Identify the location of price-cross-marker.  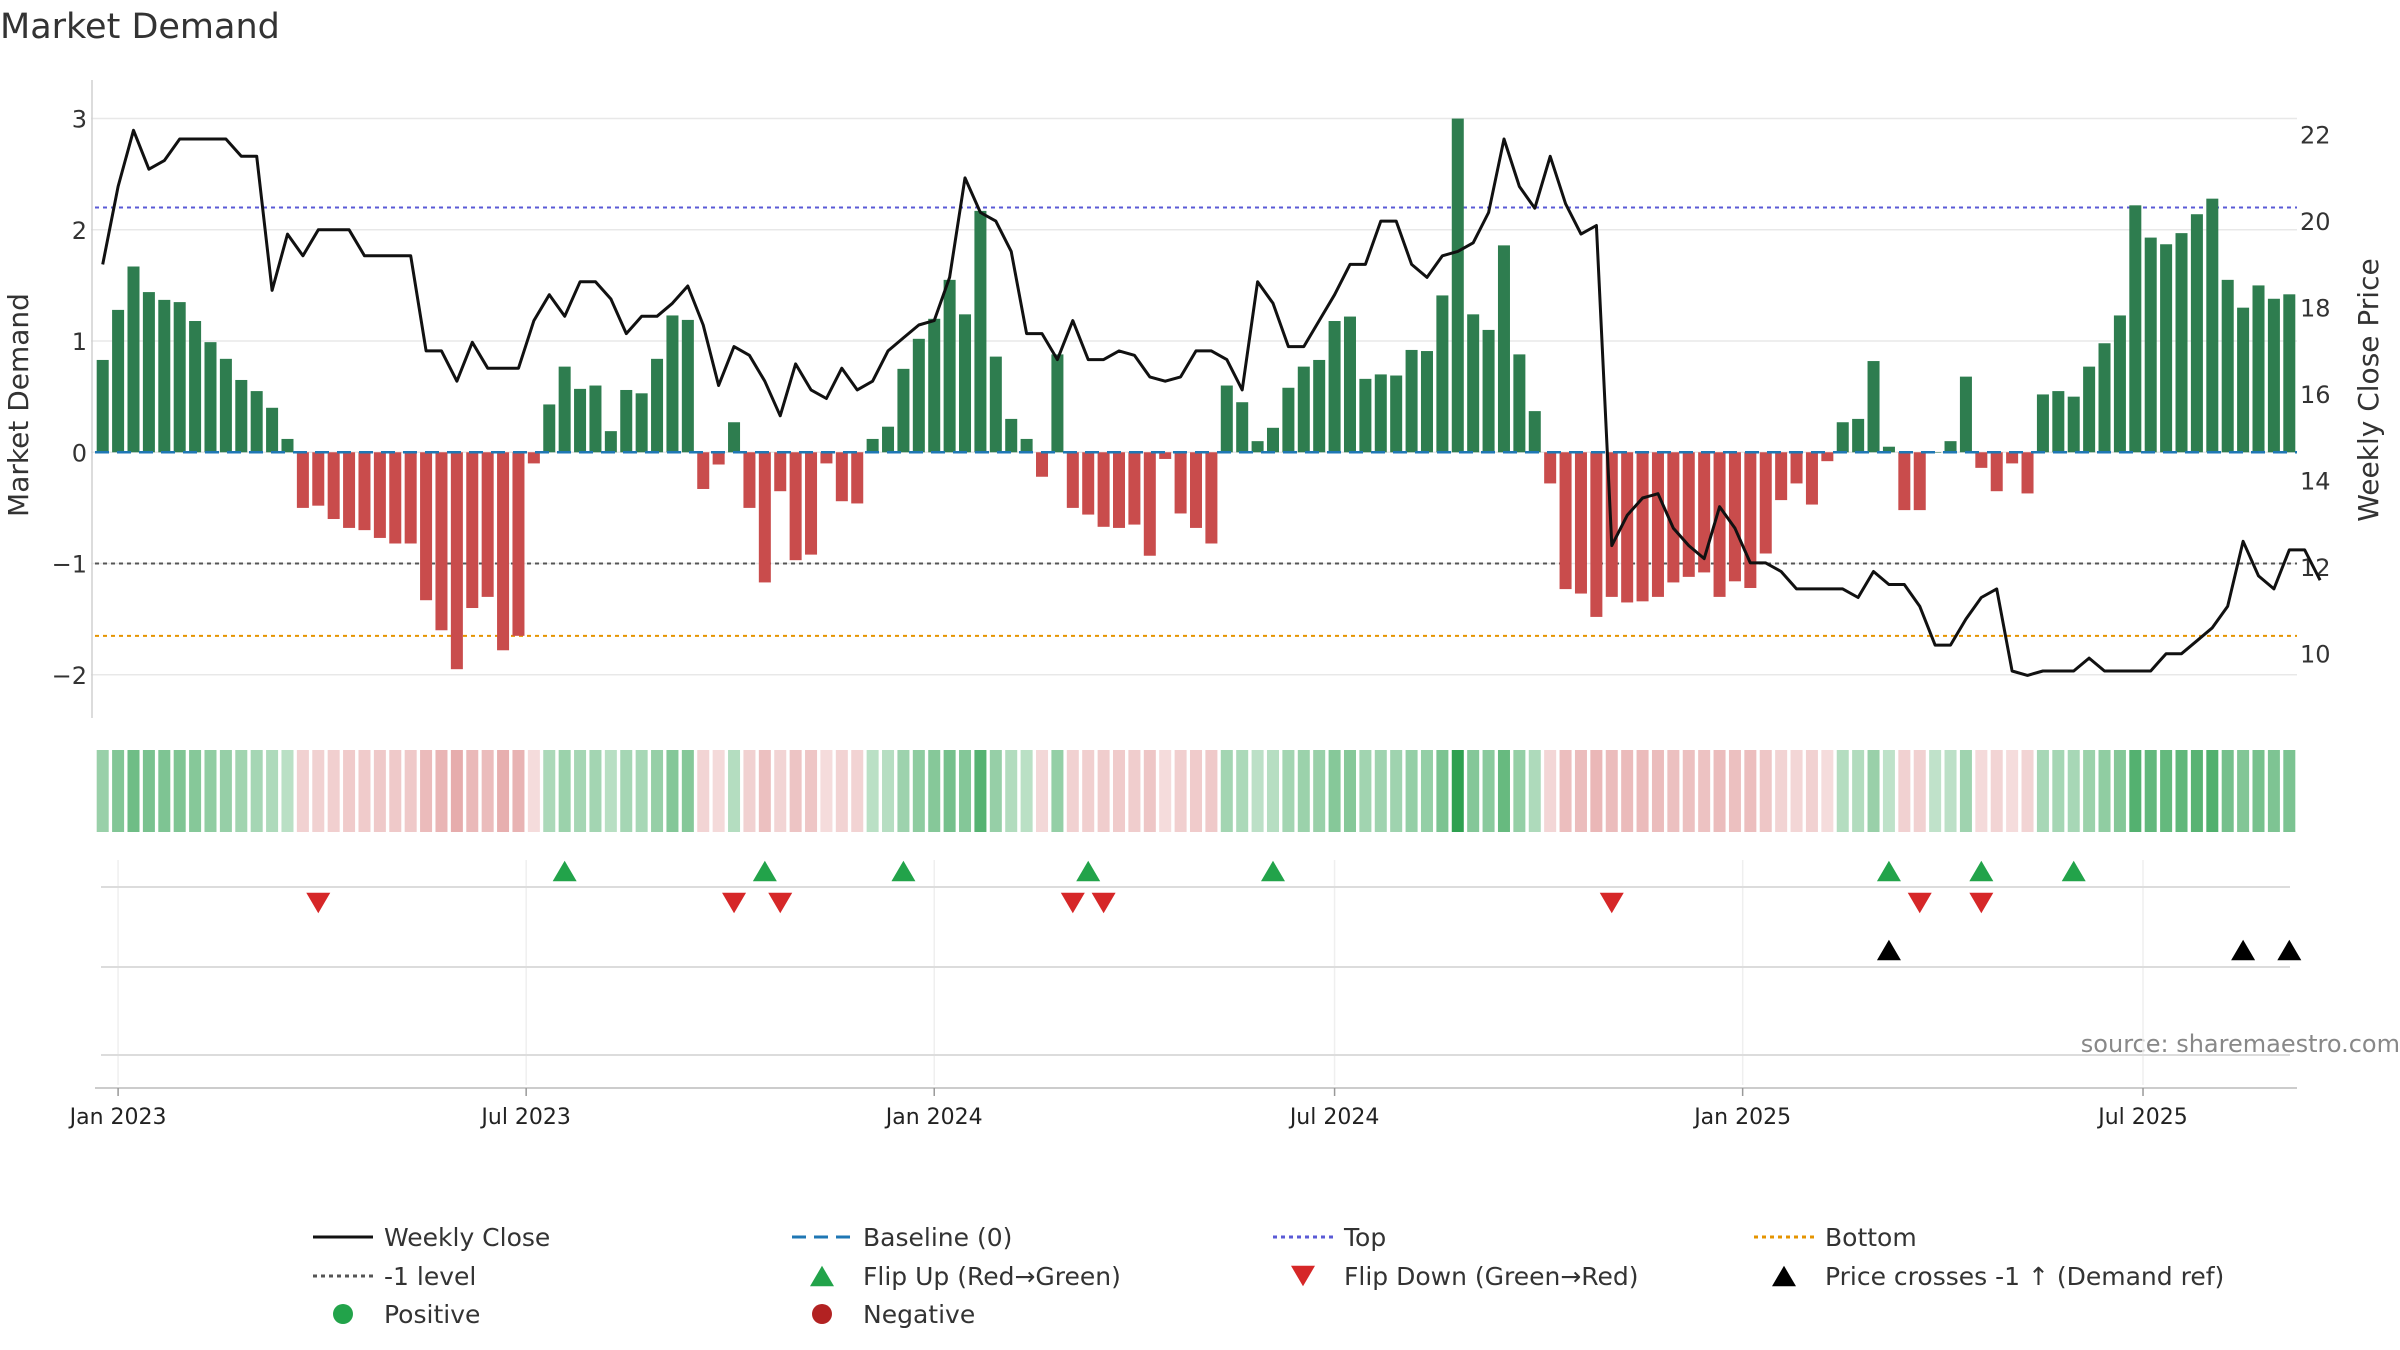
(2289, 950).